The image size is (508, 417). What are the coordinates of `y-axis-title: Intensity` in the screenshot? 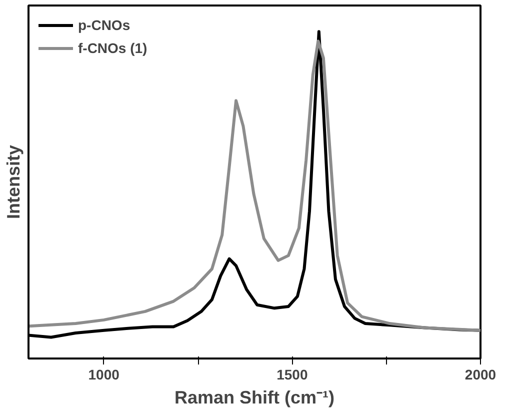 It's located at (14, 182).